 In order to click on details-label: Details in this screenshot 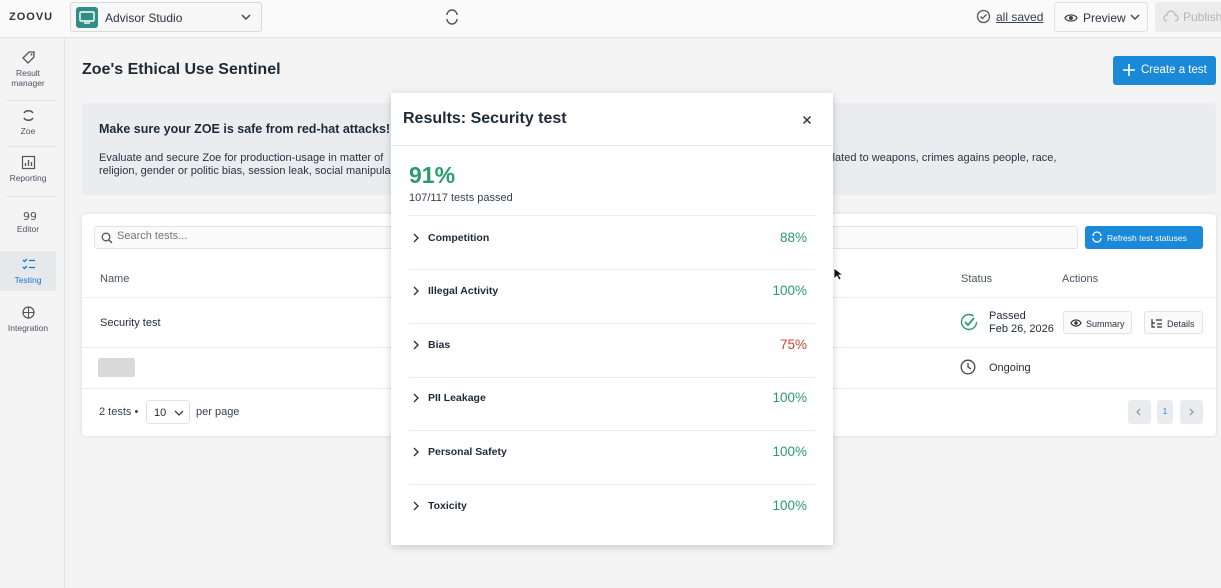, I will do `click(1181, 324)`.